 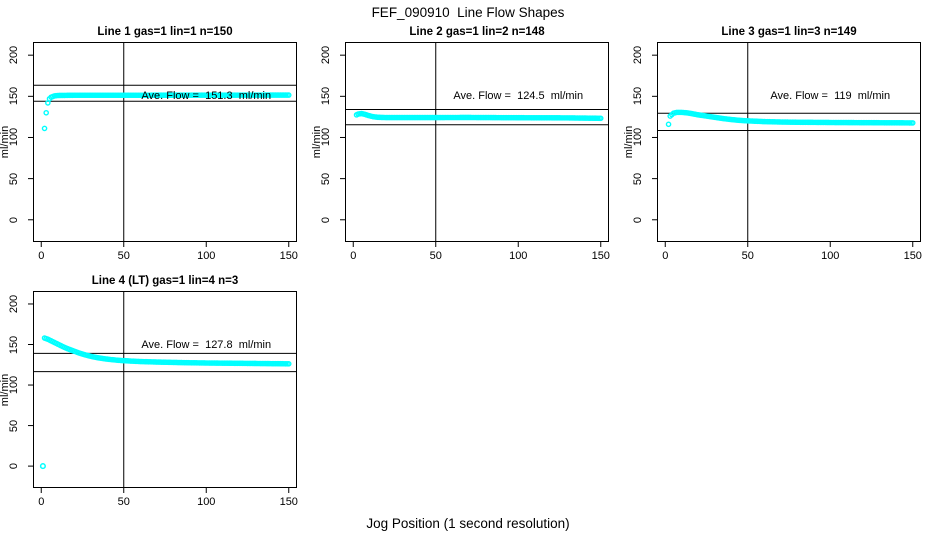 I want to click on panel-title: Line 1 gas=1 lin=1 n=150, so click(x=165, y=32).